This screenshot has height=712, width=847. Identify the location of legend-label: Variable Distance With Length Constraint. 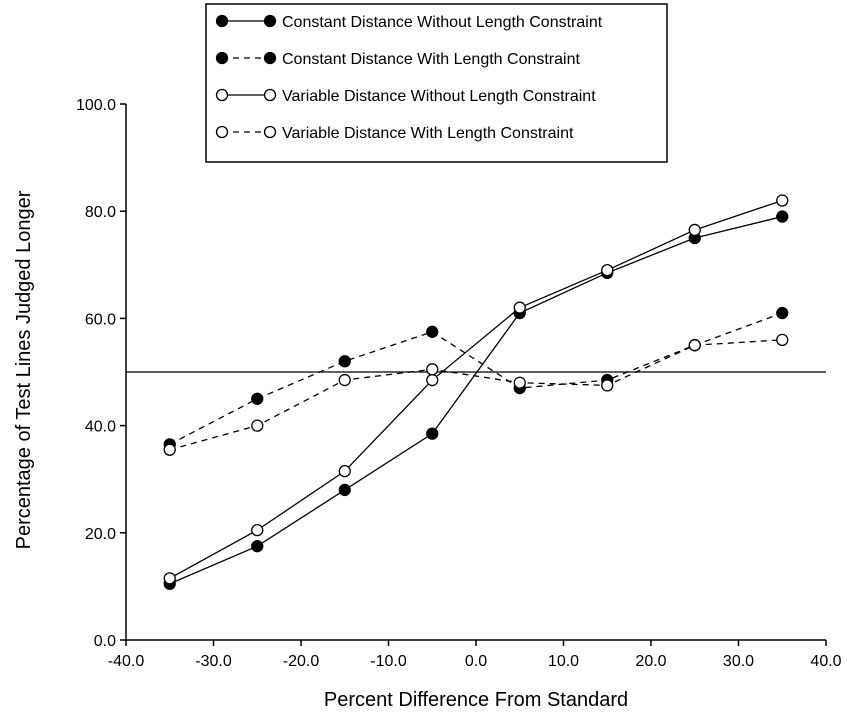
(428, 133).